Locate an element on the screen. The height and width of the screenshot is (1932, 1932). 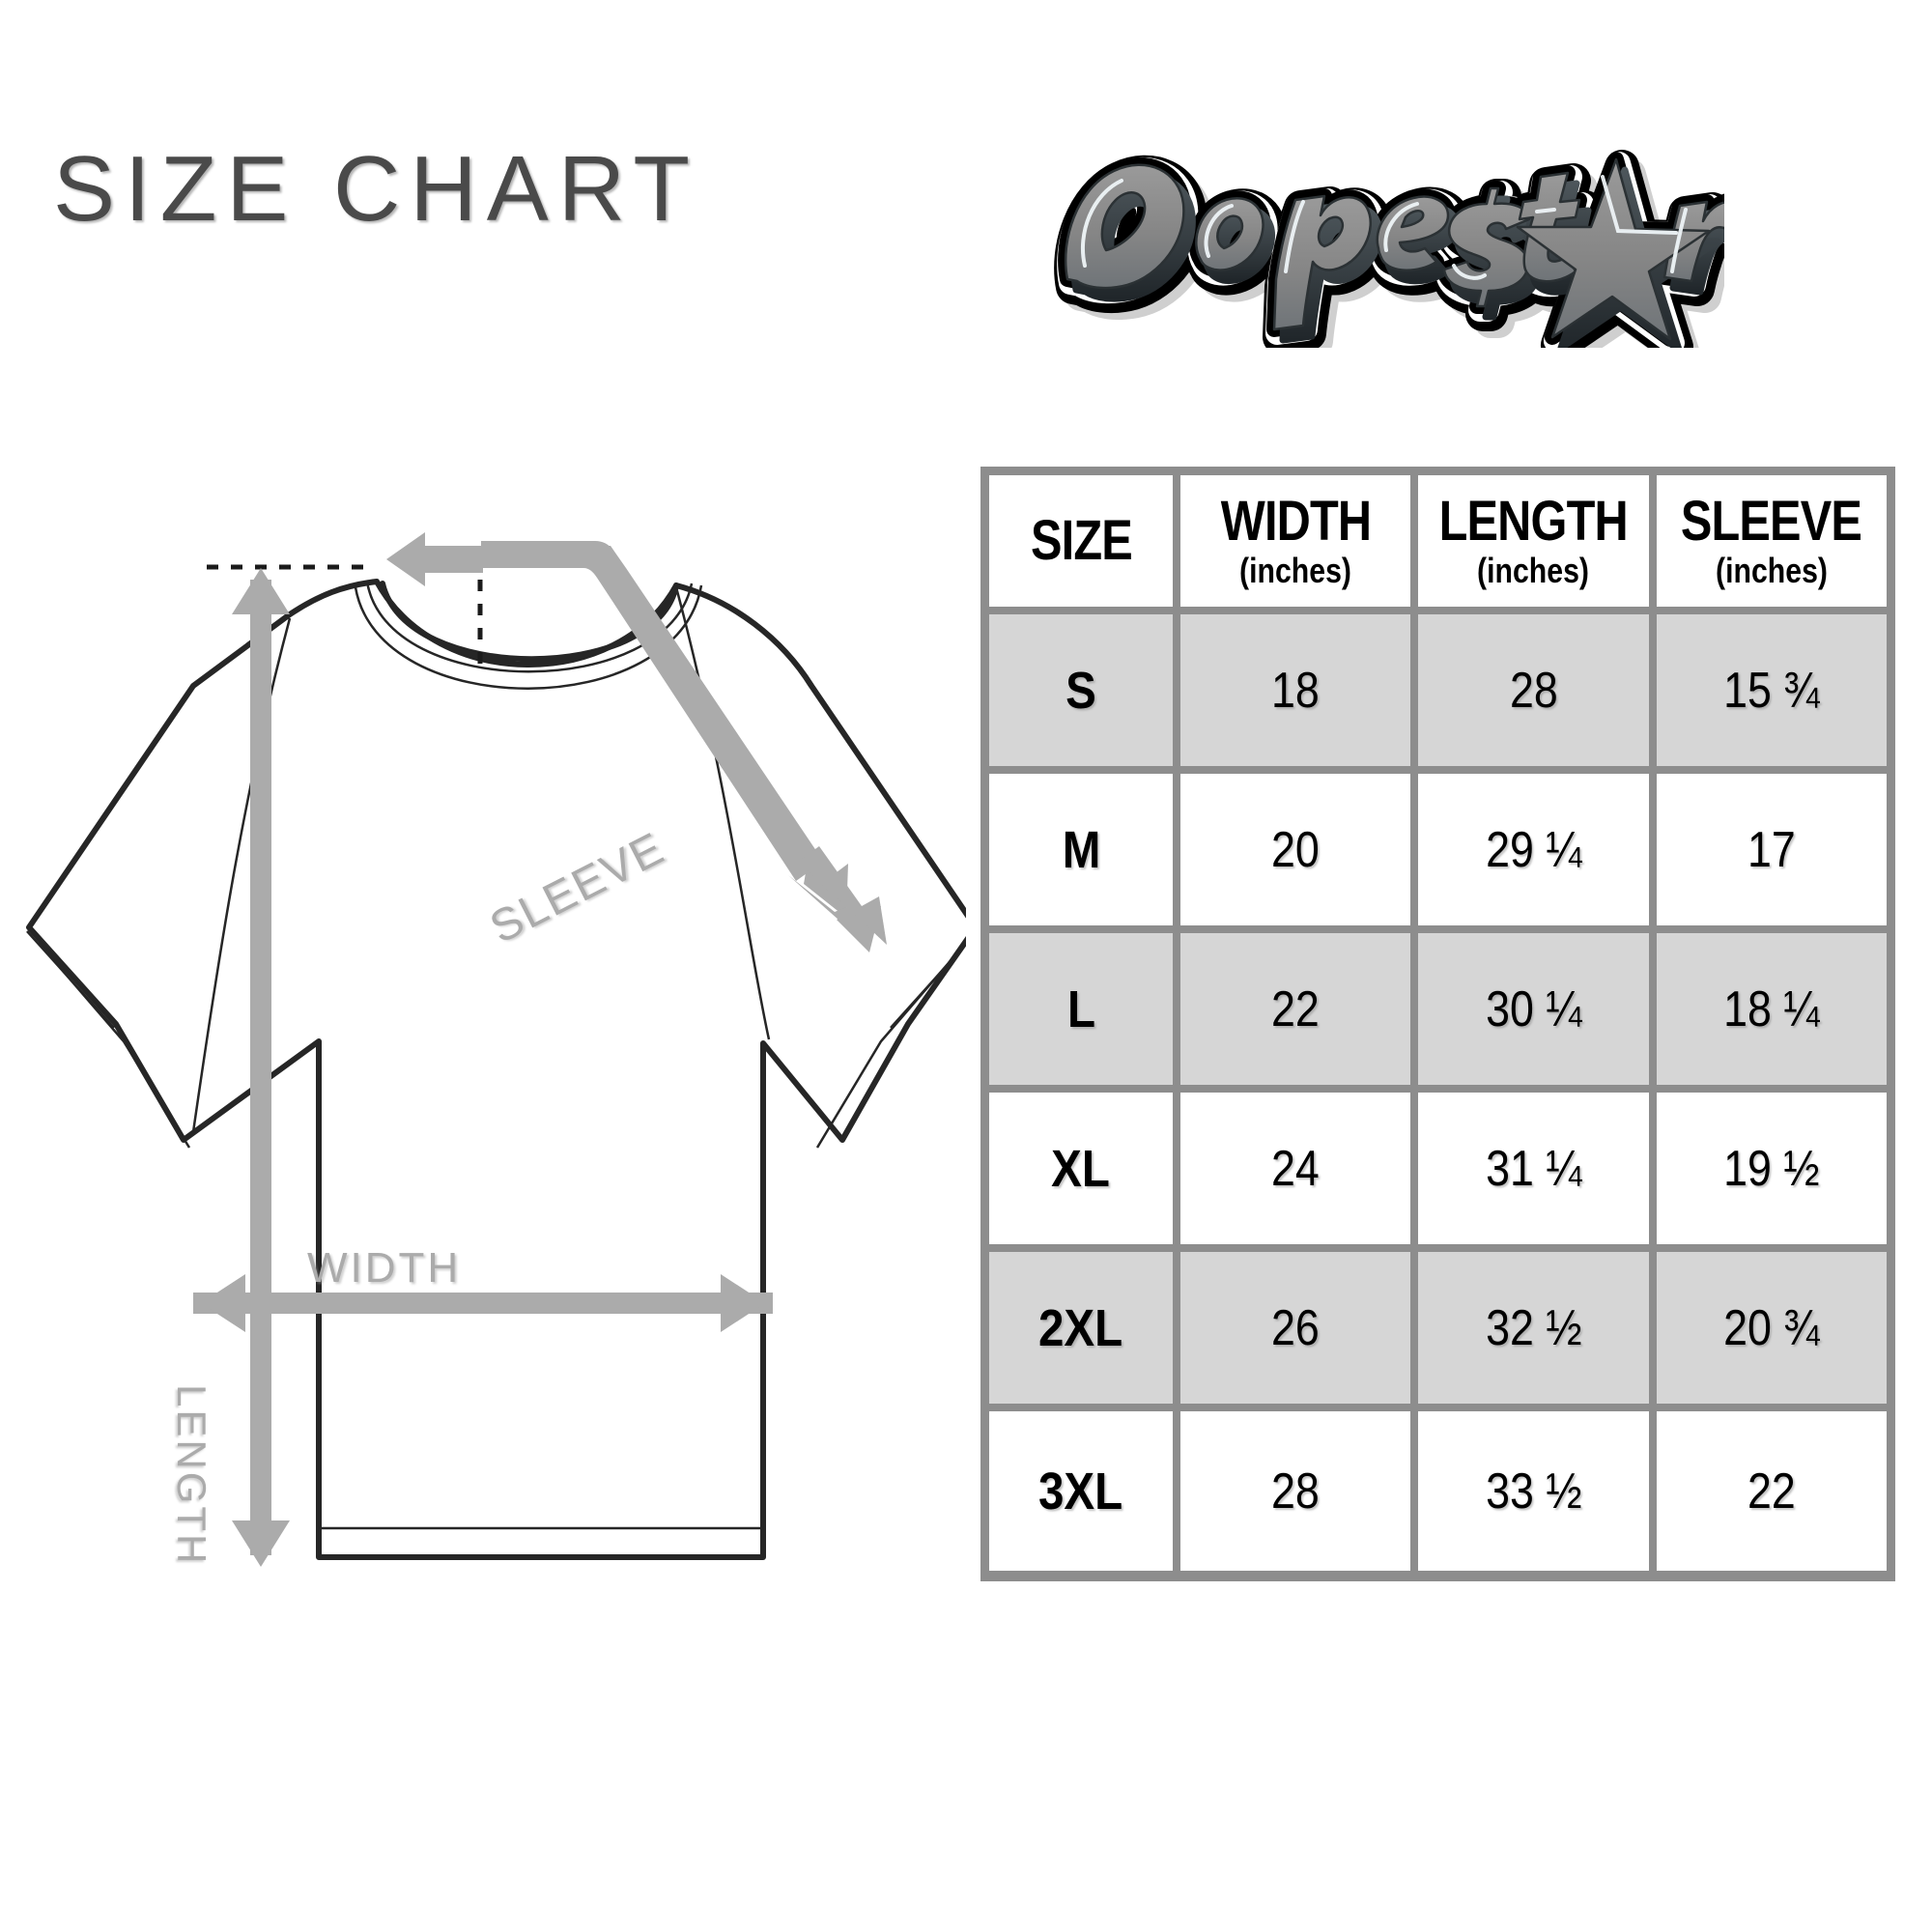
header-cell-size: SIZE is located at coordinates (1084, 544).